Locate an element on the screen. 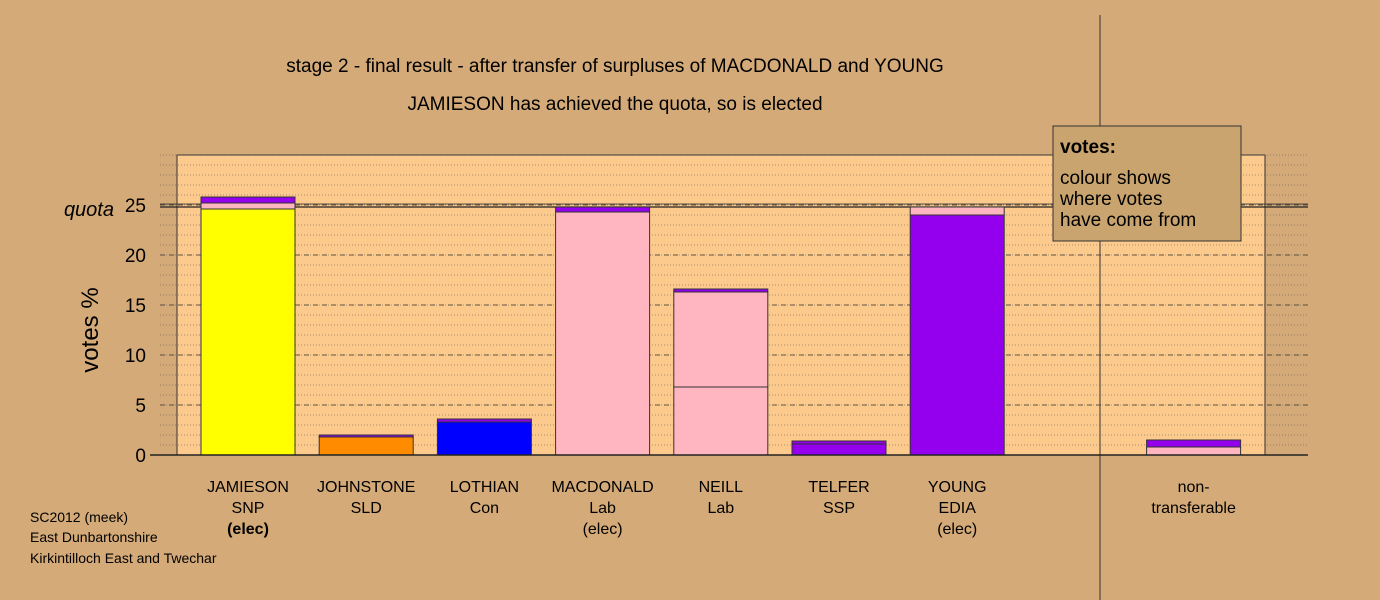 The image size is (1380, 600). legend-line: where votes is located at coordinates (1110, 199).